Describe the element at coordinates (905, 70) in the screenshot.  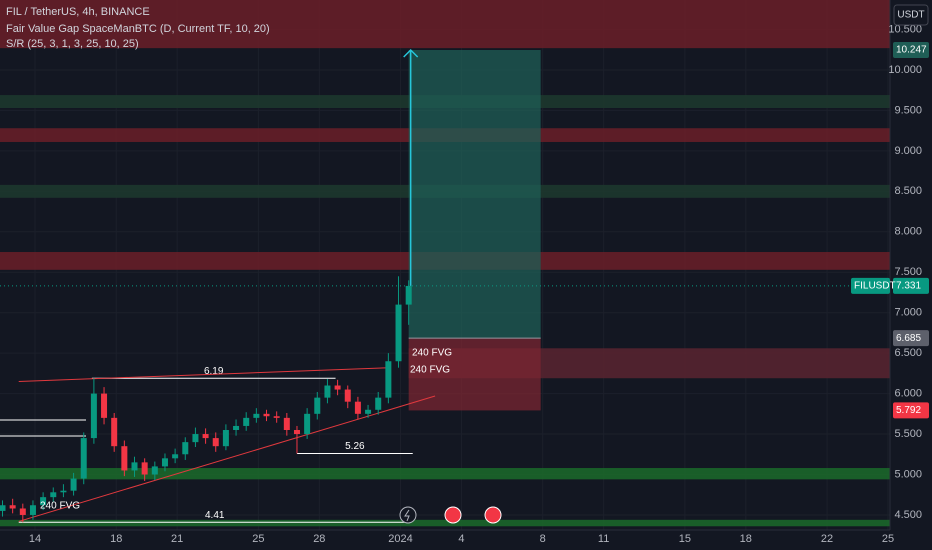
I see `y-tick-label: 10.000` at that location.